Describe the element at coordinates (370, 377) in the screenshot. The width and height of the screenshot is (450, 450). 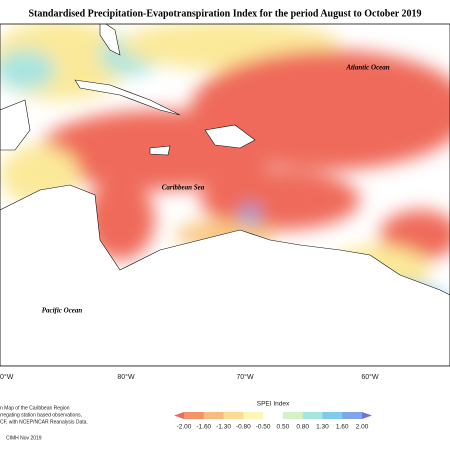
I see `longitude-label: 60°W` at that location.